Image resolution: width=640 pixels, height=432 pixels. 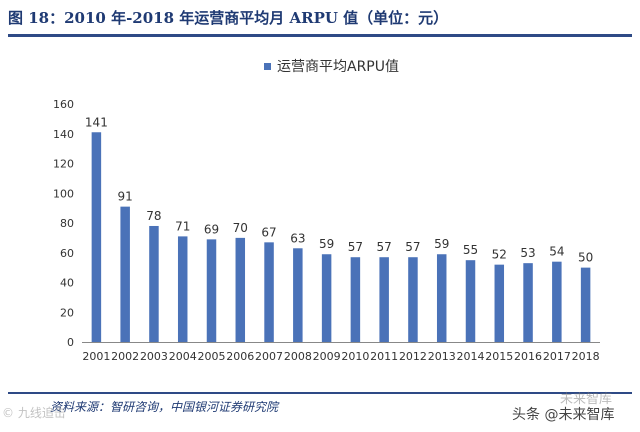 I want to click on chart-legend: 运营商平均ARPU值, so click(x=331, y=67).